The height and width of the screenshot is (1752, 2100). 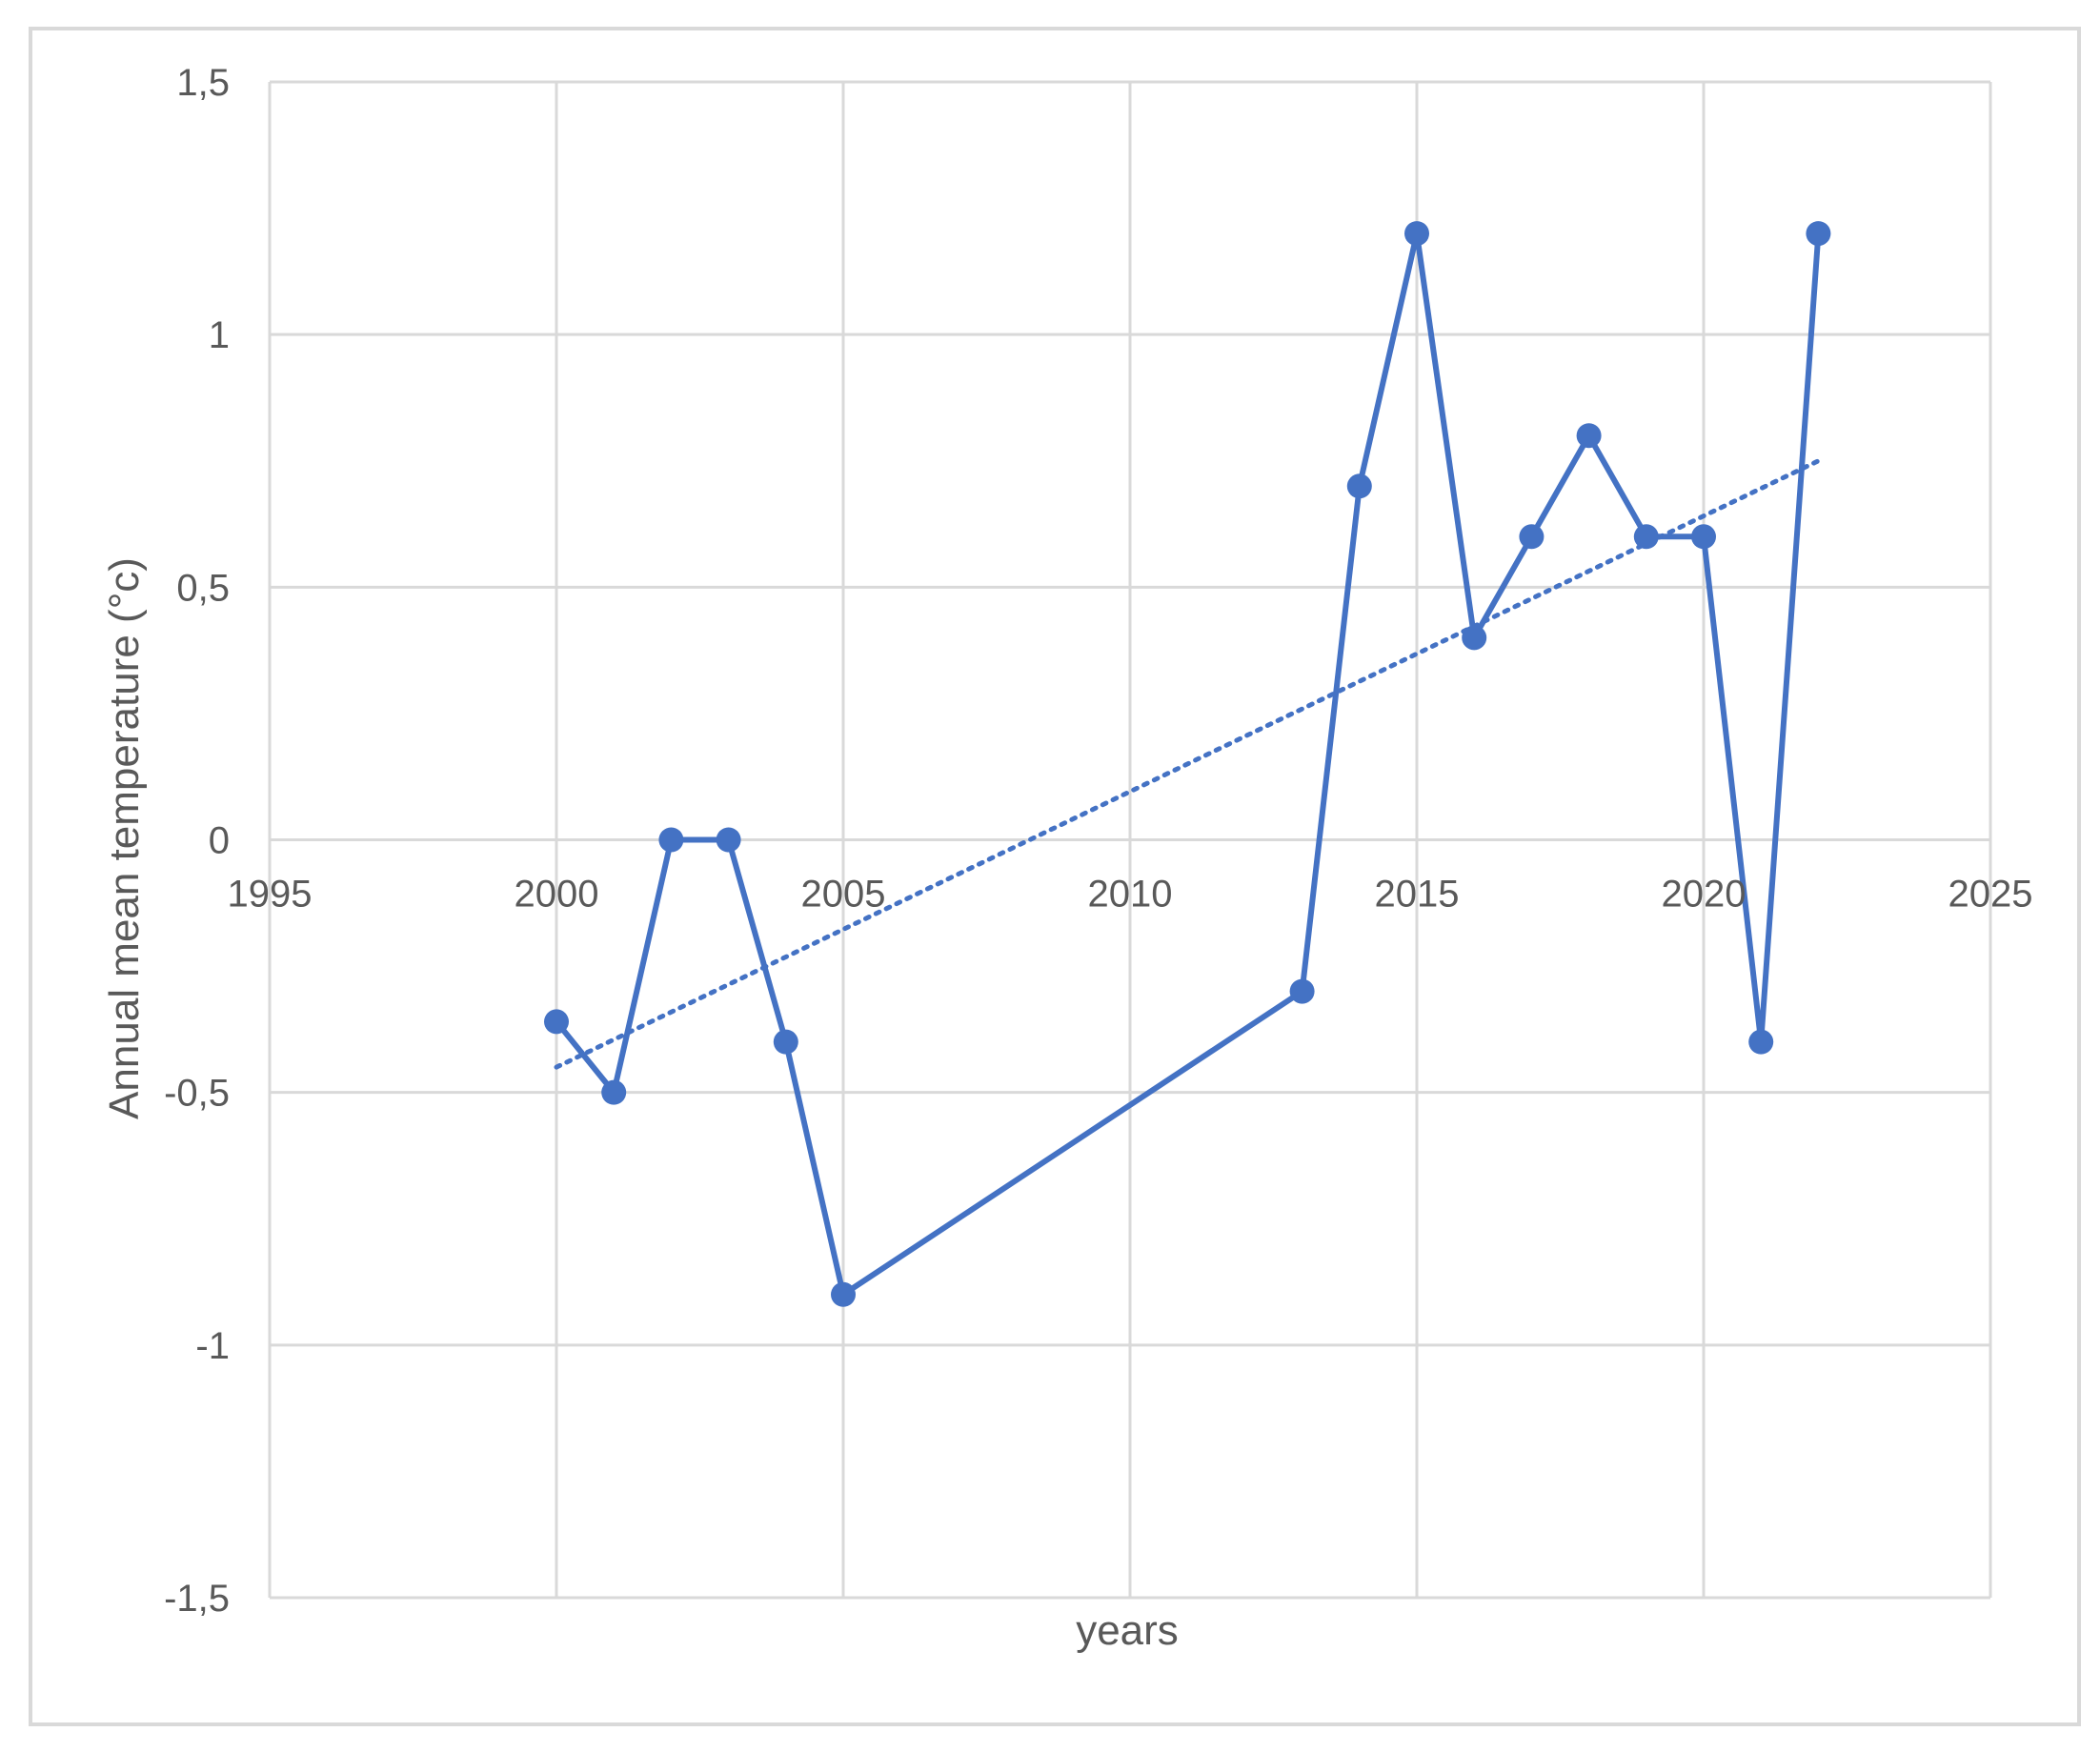 I want to click on y-tick-label: 1,5, so click(x=203, y=83).